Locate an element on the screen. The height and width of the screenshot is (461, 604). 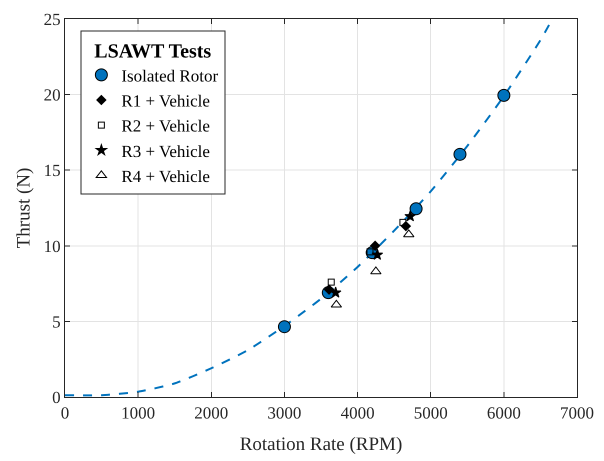
y-tick-label: 5 is located at coordinates (56, 322).